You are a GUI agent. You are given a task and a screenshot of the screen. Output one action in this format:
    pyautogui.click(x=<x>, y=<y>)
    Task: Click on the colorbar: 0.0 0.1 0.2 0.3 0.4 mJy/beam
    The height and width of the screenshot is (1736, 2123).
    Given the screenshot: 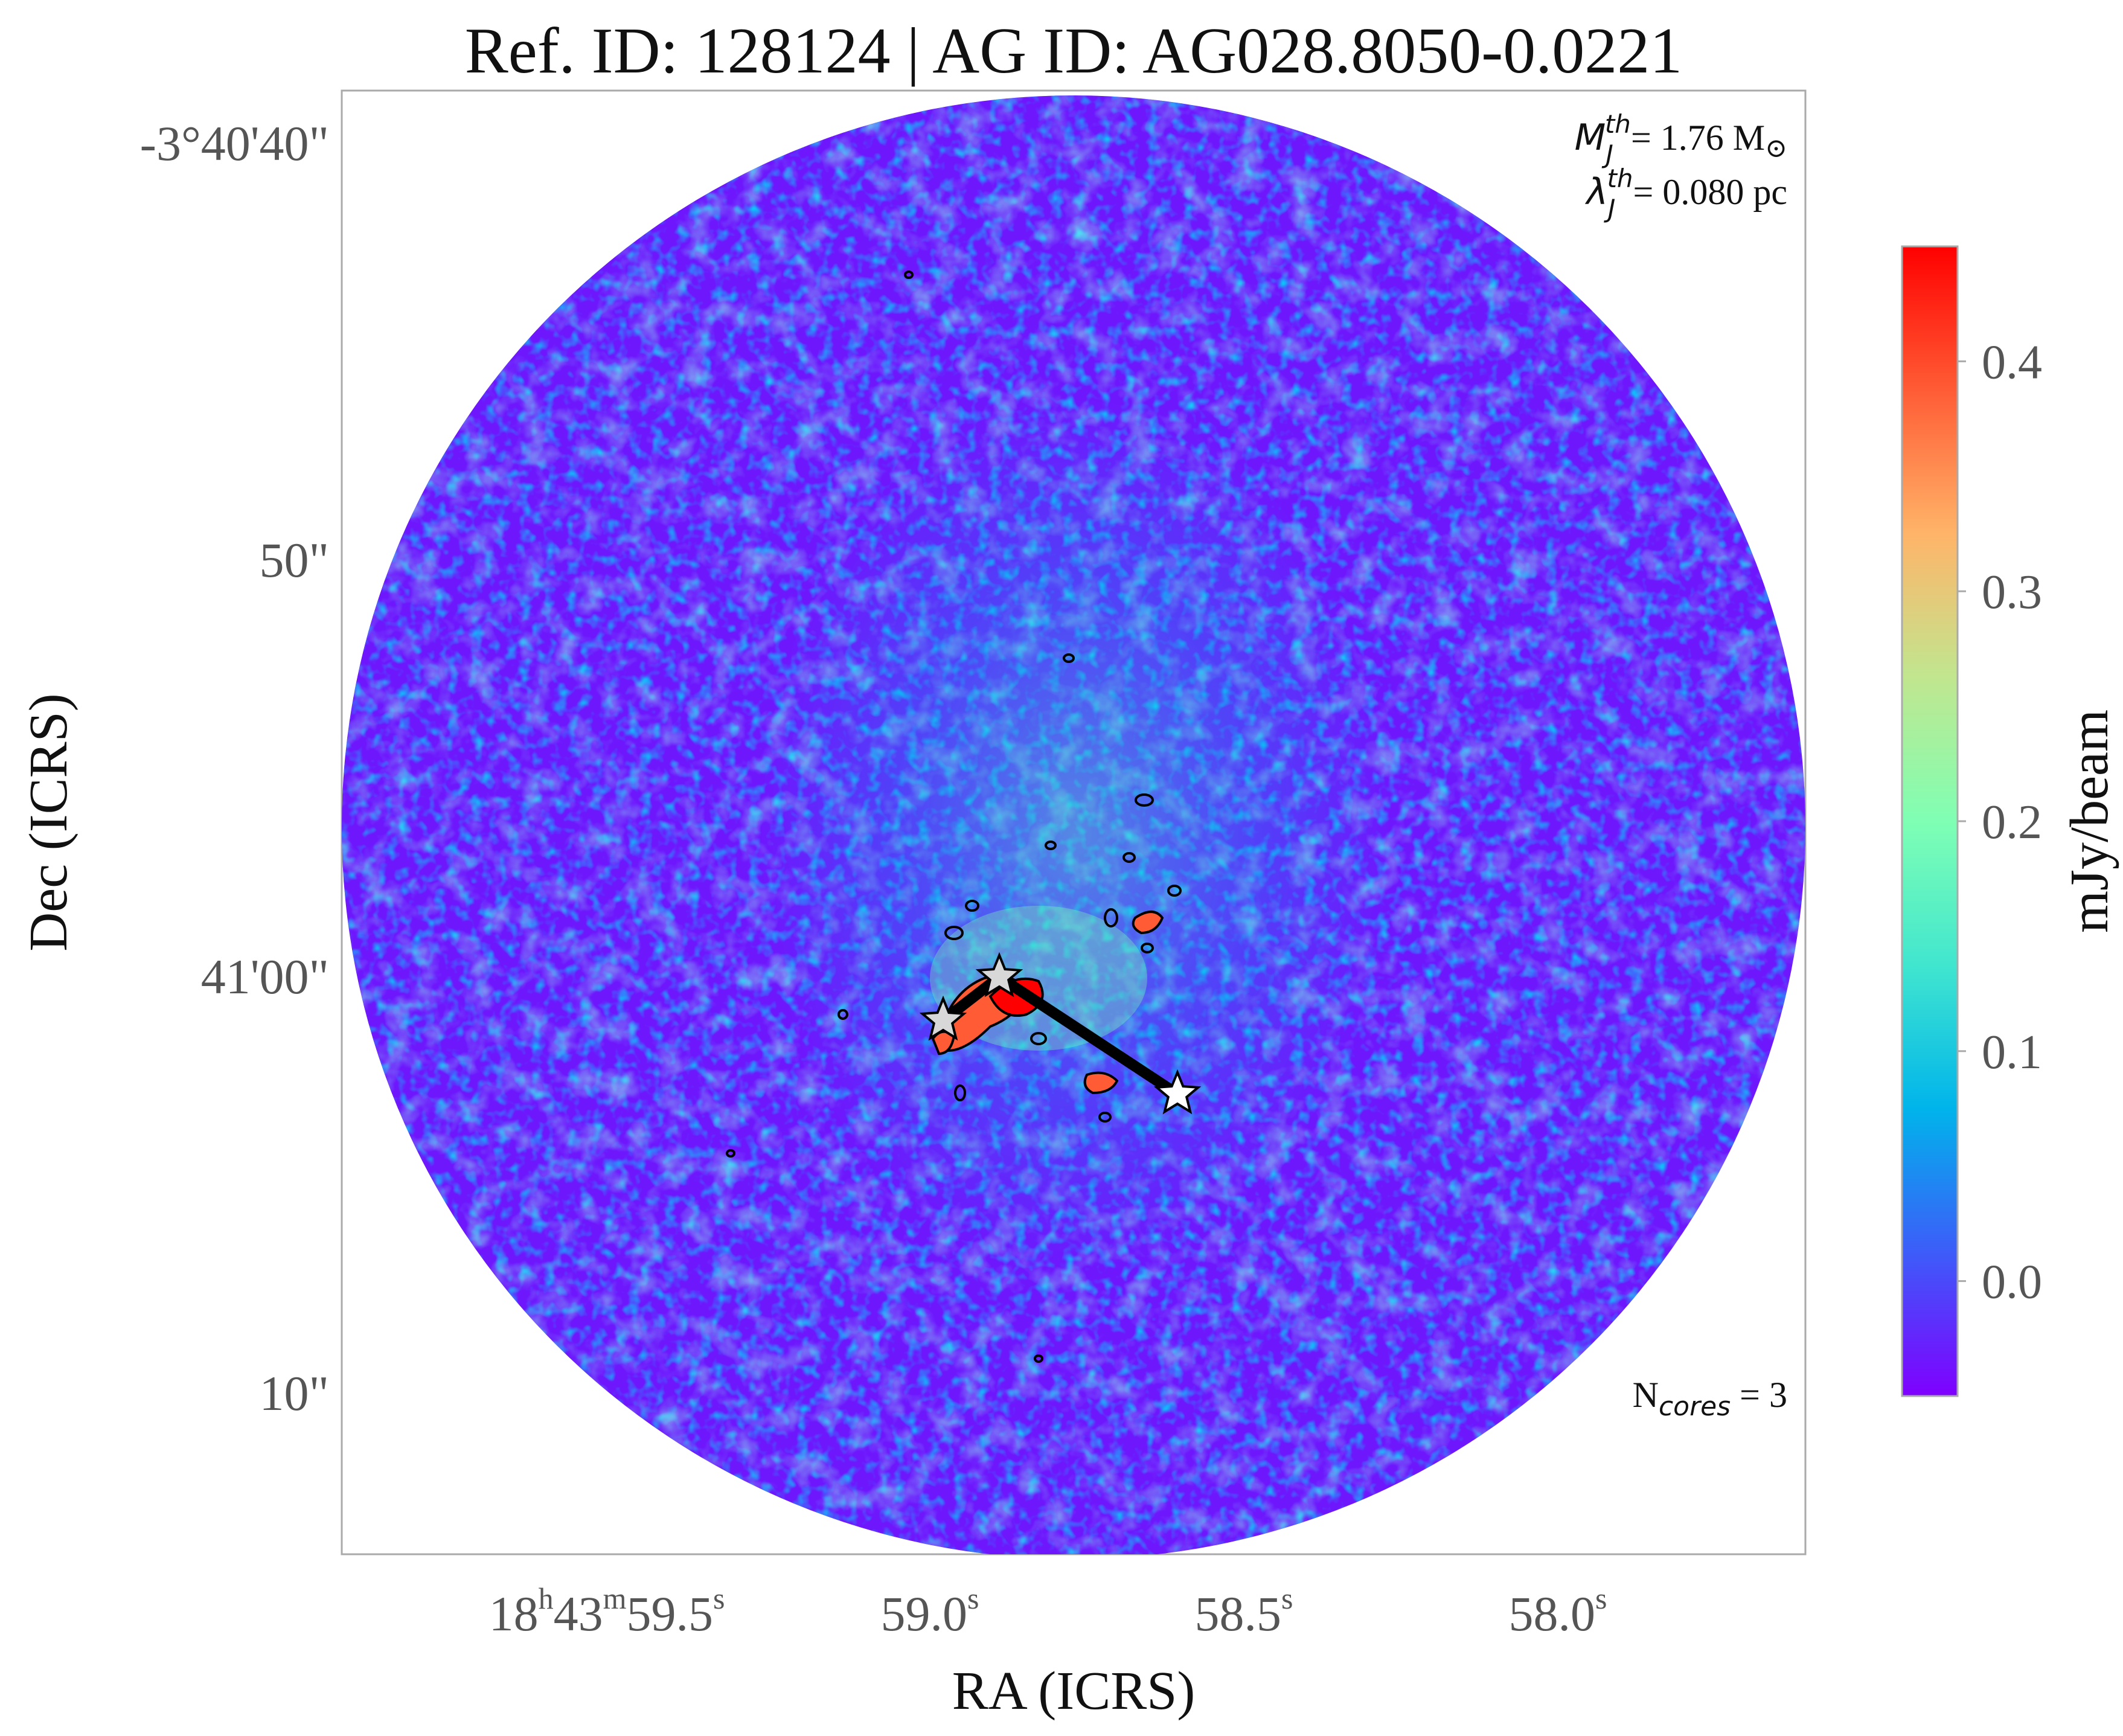 What is the action you would take?
    pyautogui.click(x=2010, y=821)
    